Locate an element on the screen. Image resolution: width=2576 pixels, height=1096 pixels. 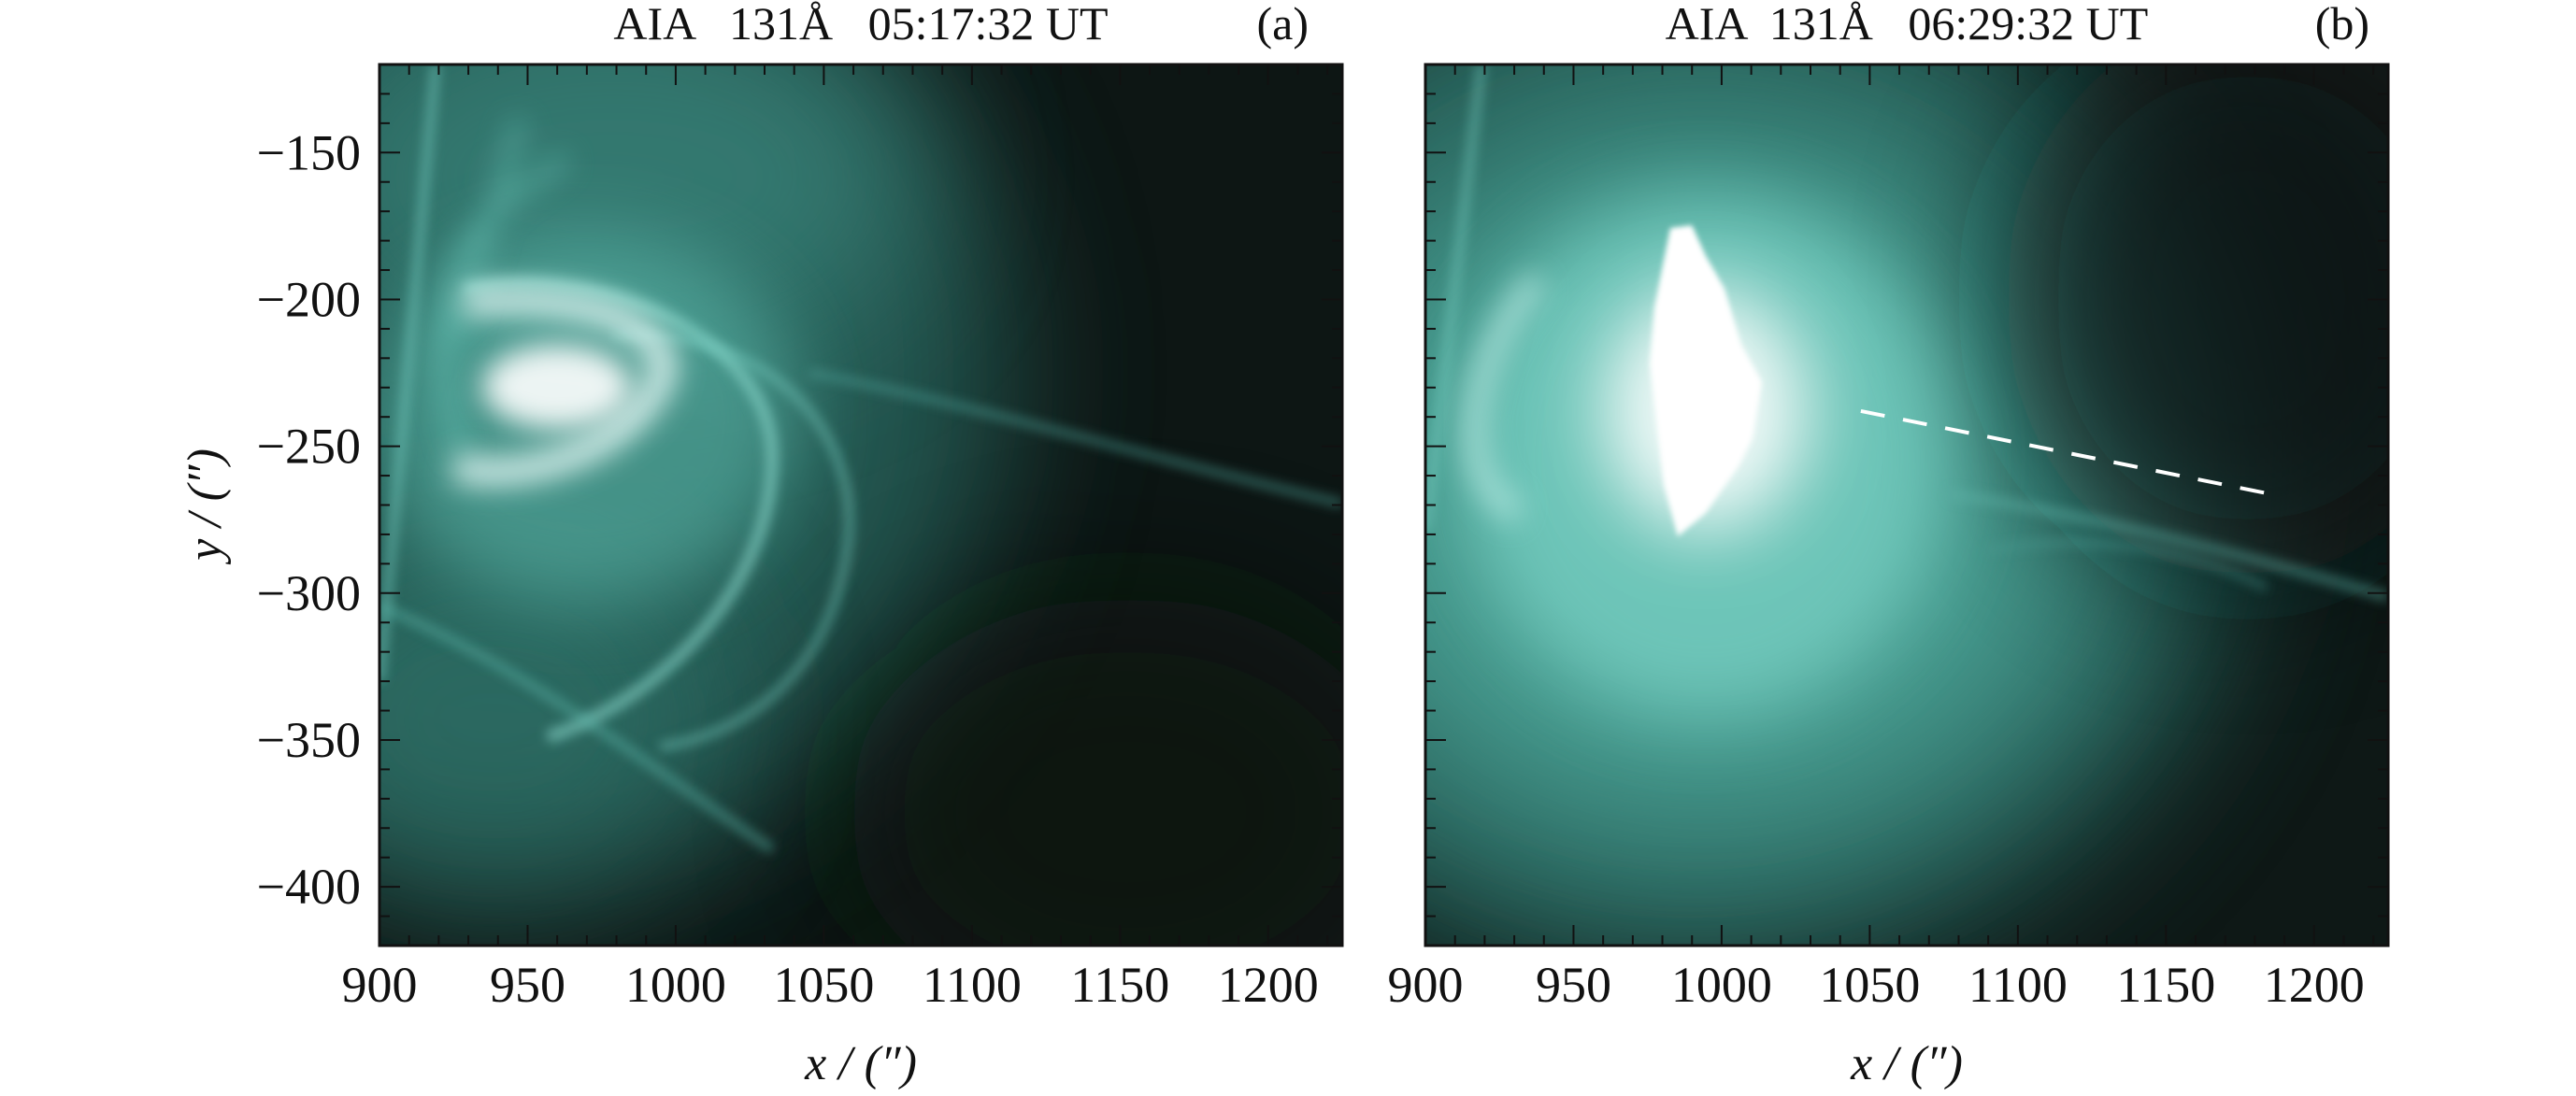
y-tick-label: −350 is located at coordinates (309, 740).